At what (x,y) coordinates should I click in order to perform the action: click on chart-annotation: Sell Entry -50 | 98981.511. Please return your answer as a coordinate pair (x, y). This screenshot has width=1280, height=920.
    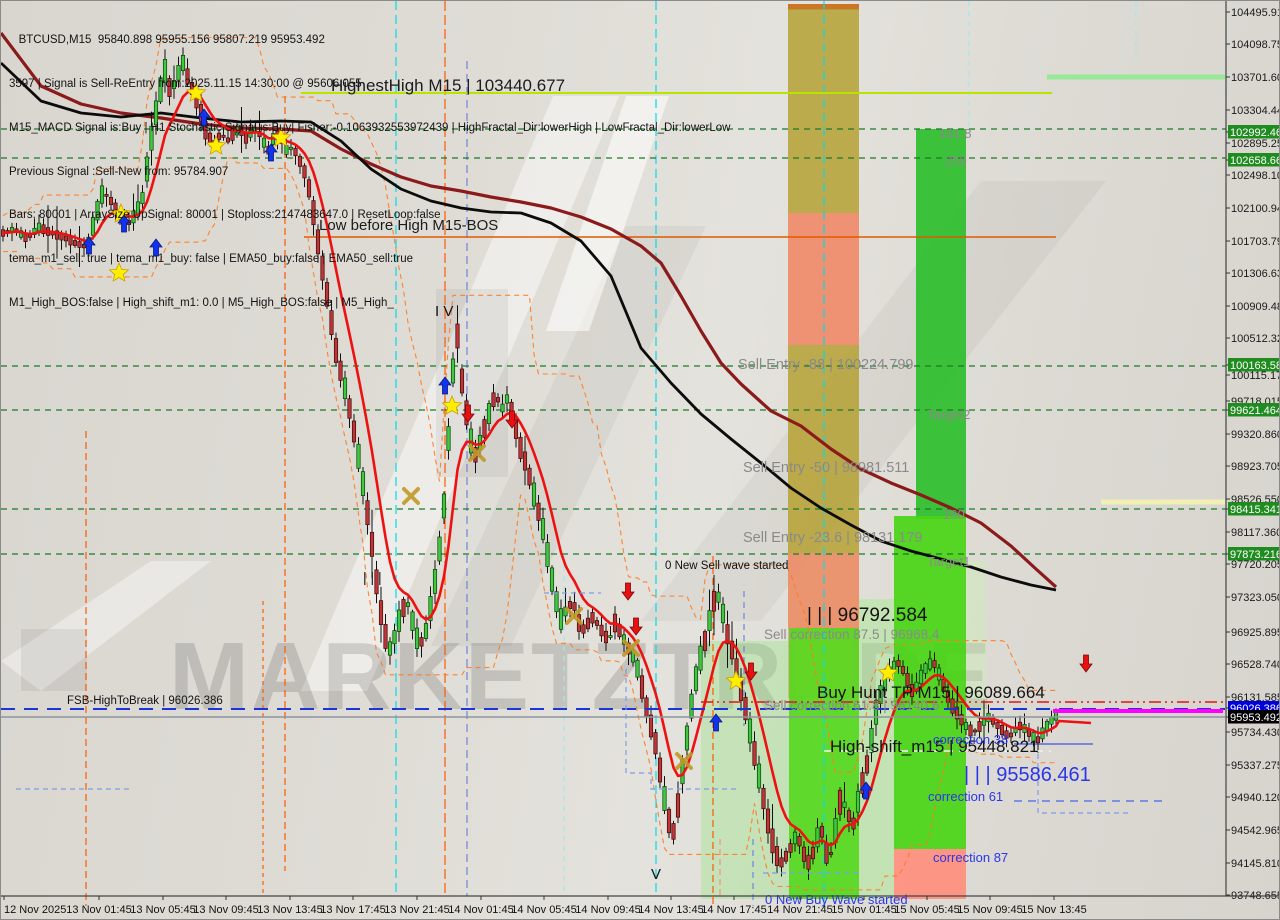
    Looking at the image, I should click on (826, 468).